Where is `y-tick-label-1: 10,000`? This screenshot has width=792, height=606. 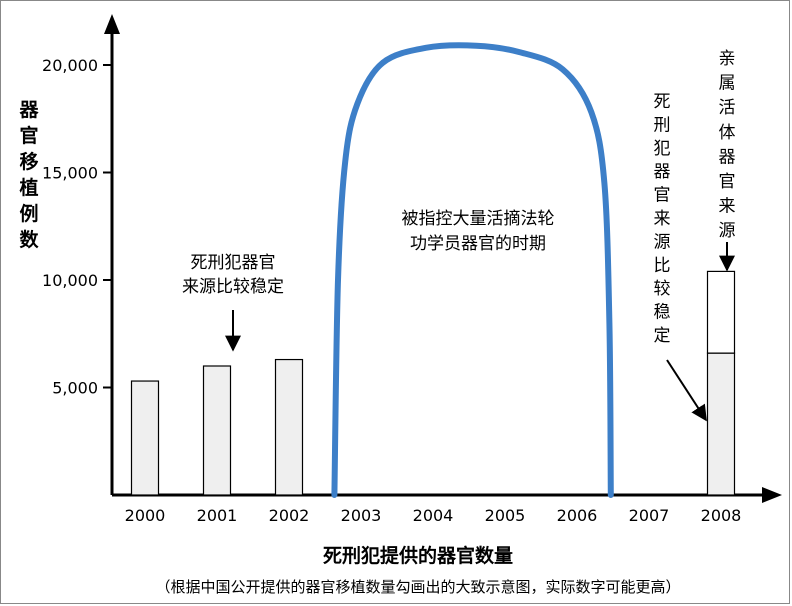 y-tick-label-1: 10,000 is located at coordinates (70, 280).